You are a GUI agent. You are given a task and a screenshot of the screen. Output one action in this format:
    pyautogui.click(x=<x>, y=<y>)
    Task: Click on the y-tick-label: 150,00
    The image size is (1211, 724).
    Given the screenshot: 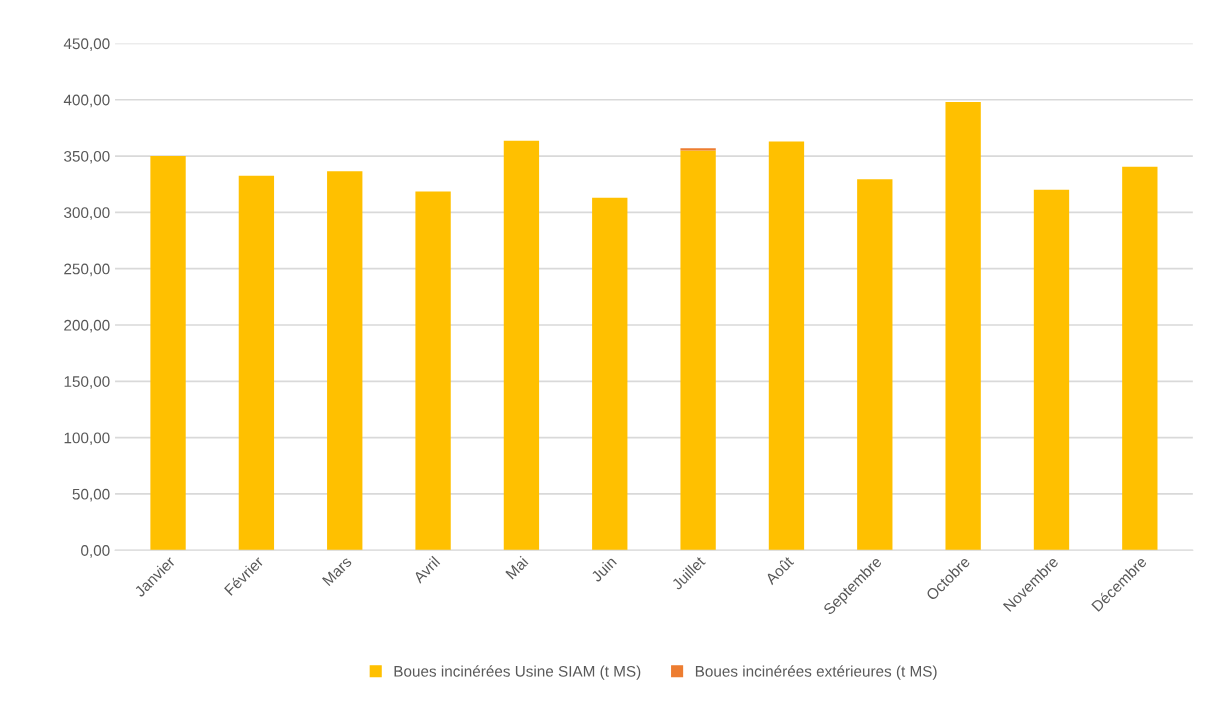 What is the action you would take?
    pyautogui.click(x=87, y=382)
    